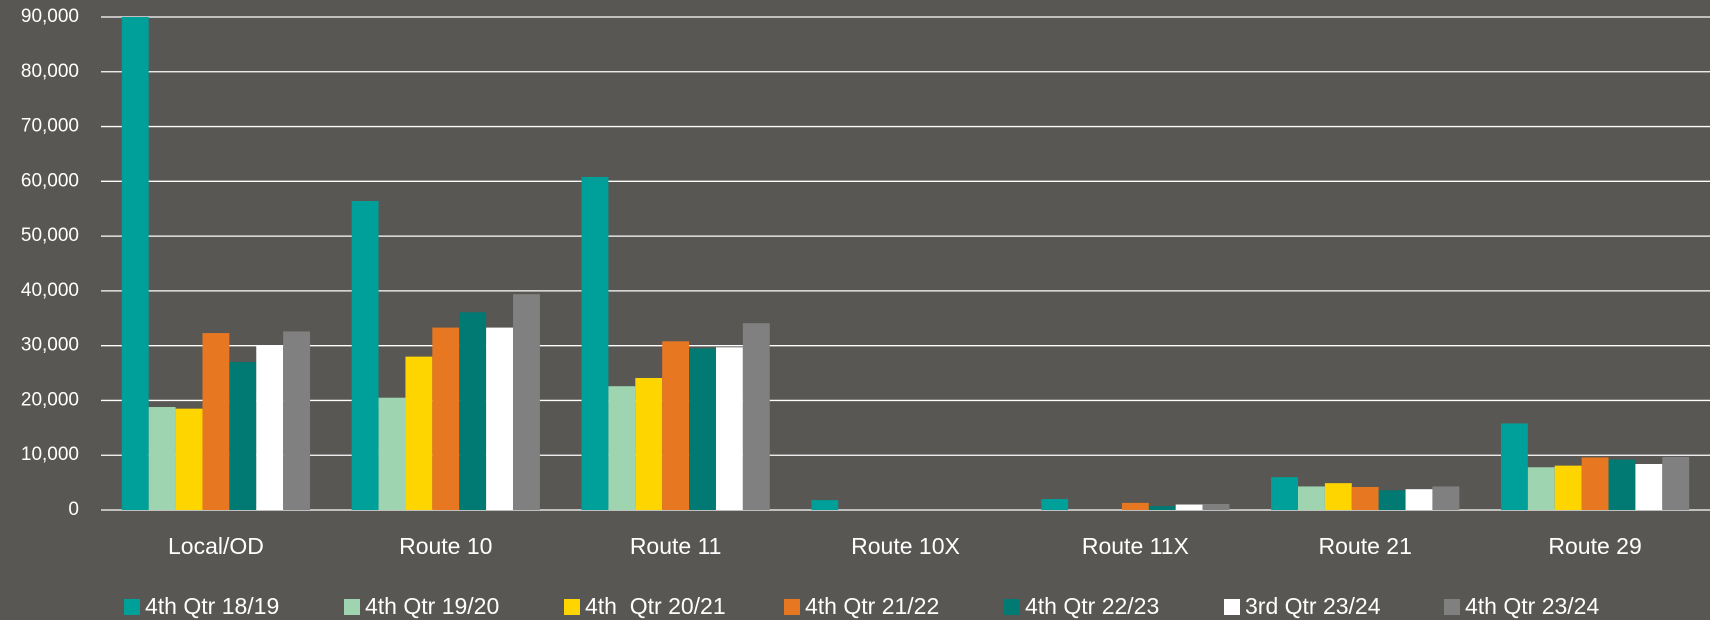 This screenshot has width=1710, height=620. I want to click on y-tick-label: 90,000, so click(50, 16).